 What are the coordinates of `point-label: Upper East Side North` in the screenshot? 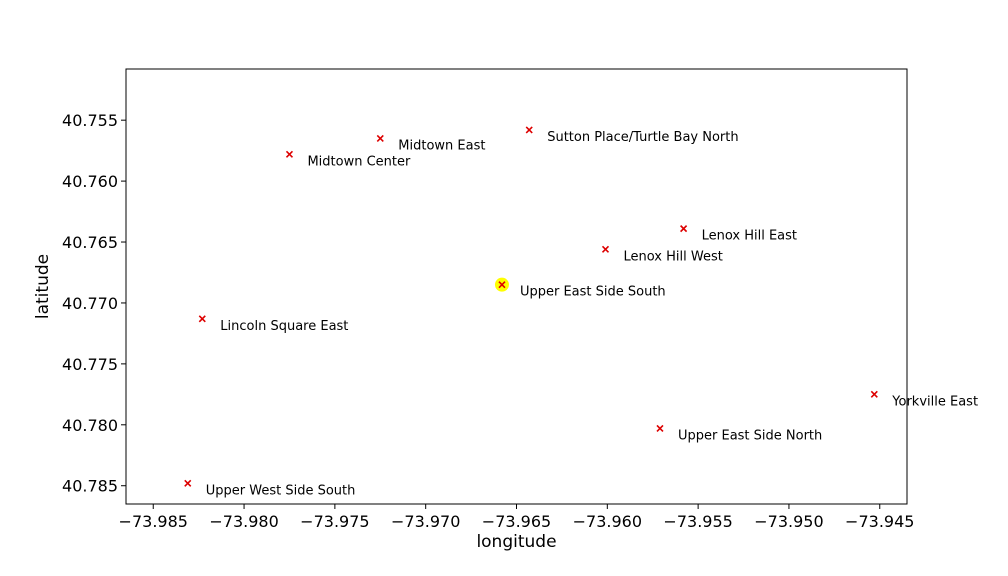 It's located at (750, 435).